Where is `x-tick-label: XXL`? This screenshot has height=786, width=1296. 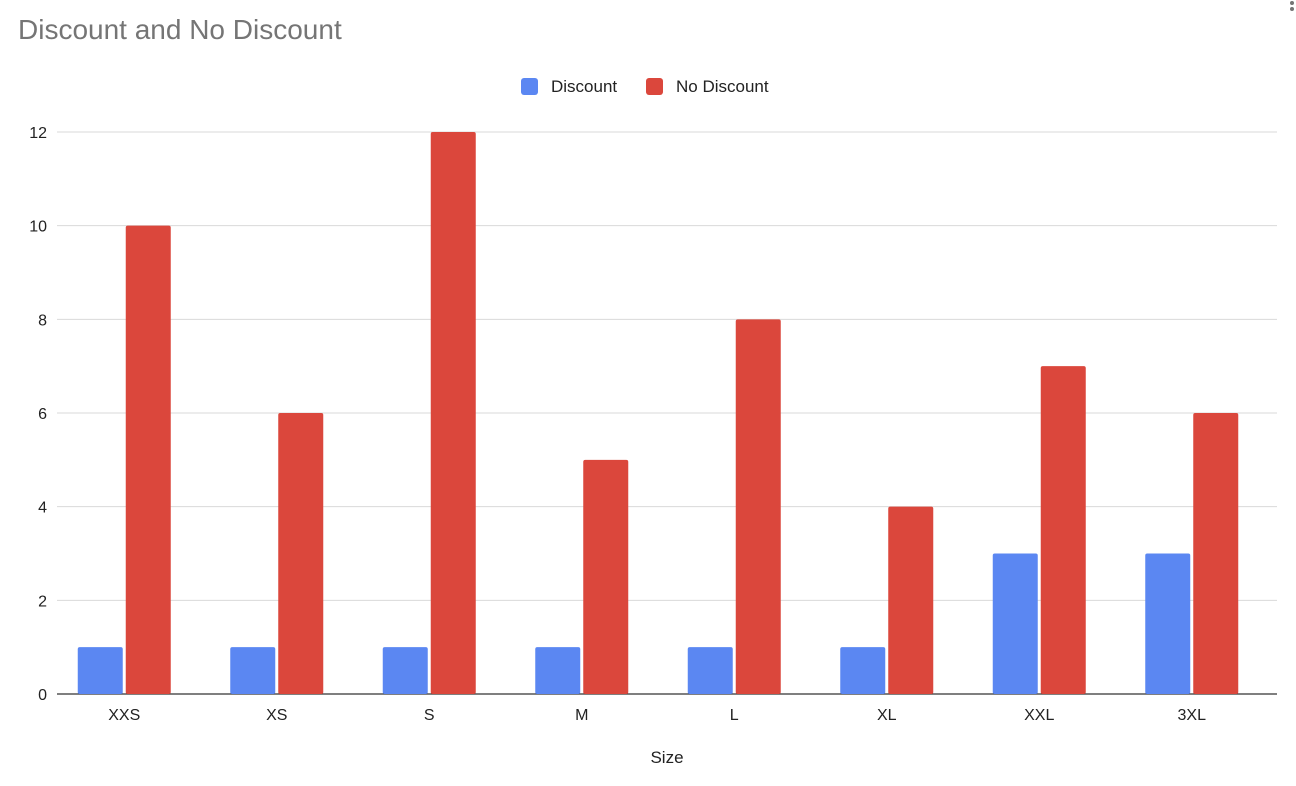
x-tick-label: XXL is located at coordinates (1039, 715).